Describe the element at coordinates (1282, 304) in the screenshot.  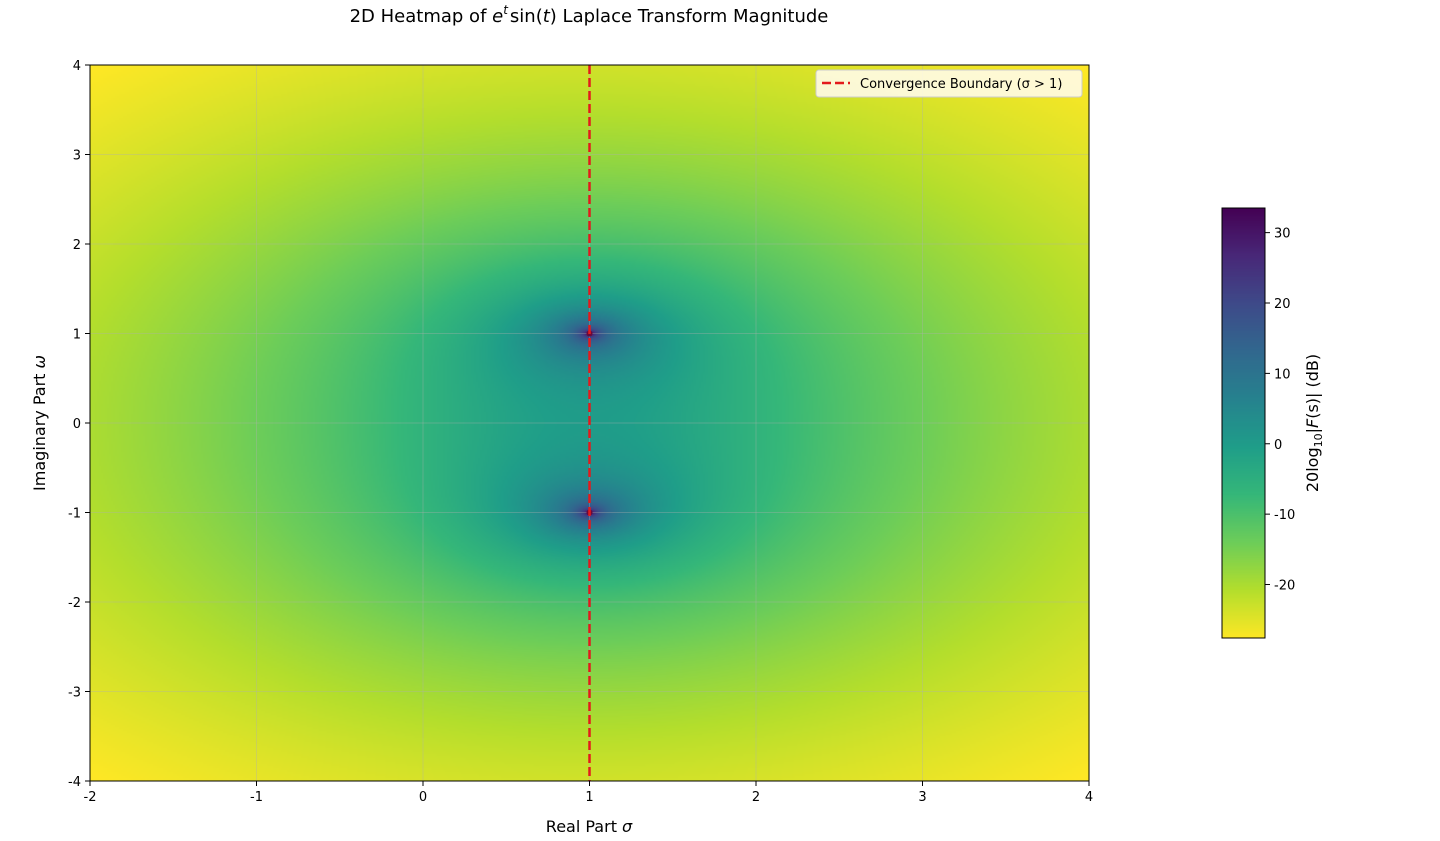
I see `colorbar-tick-label: 20` at that location.